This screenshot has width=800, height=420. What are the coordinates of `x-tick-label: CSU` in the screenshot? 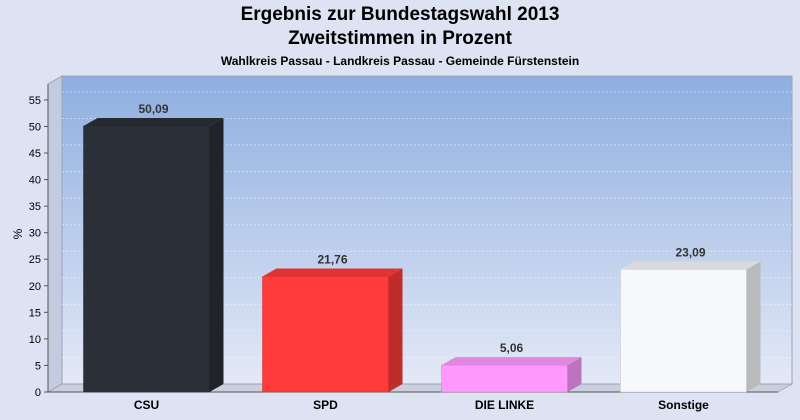 It's located at (146, 405).